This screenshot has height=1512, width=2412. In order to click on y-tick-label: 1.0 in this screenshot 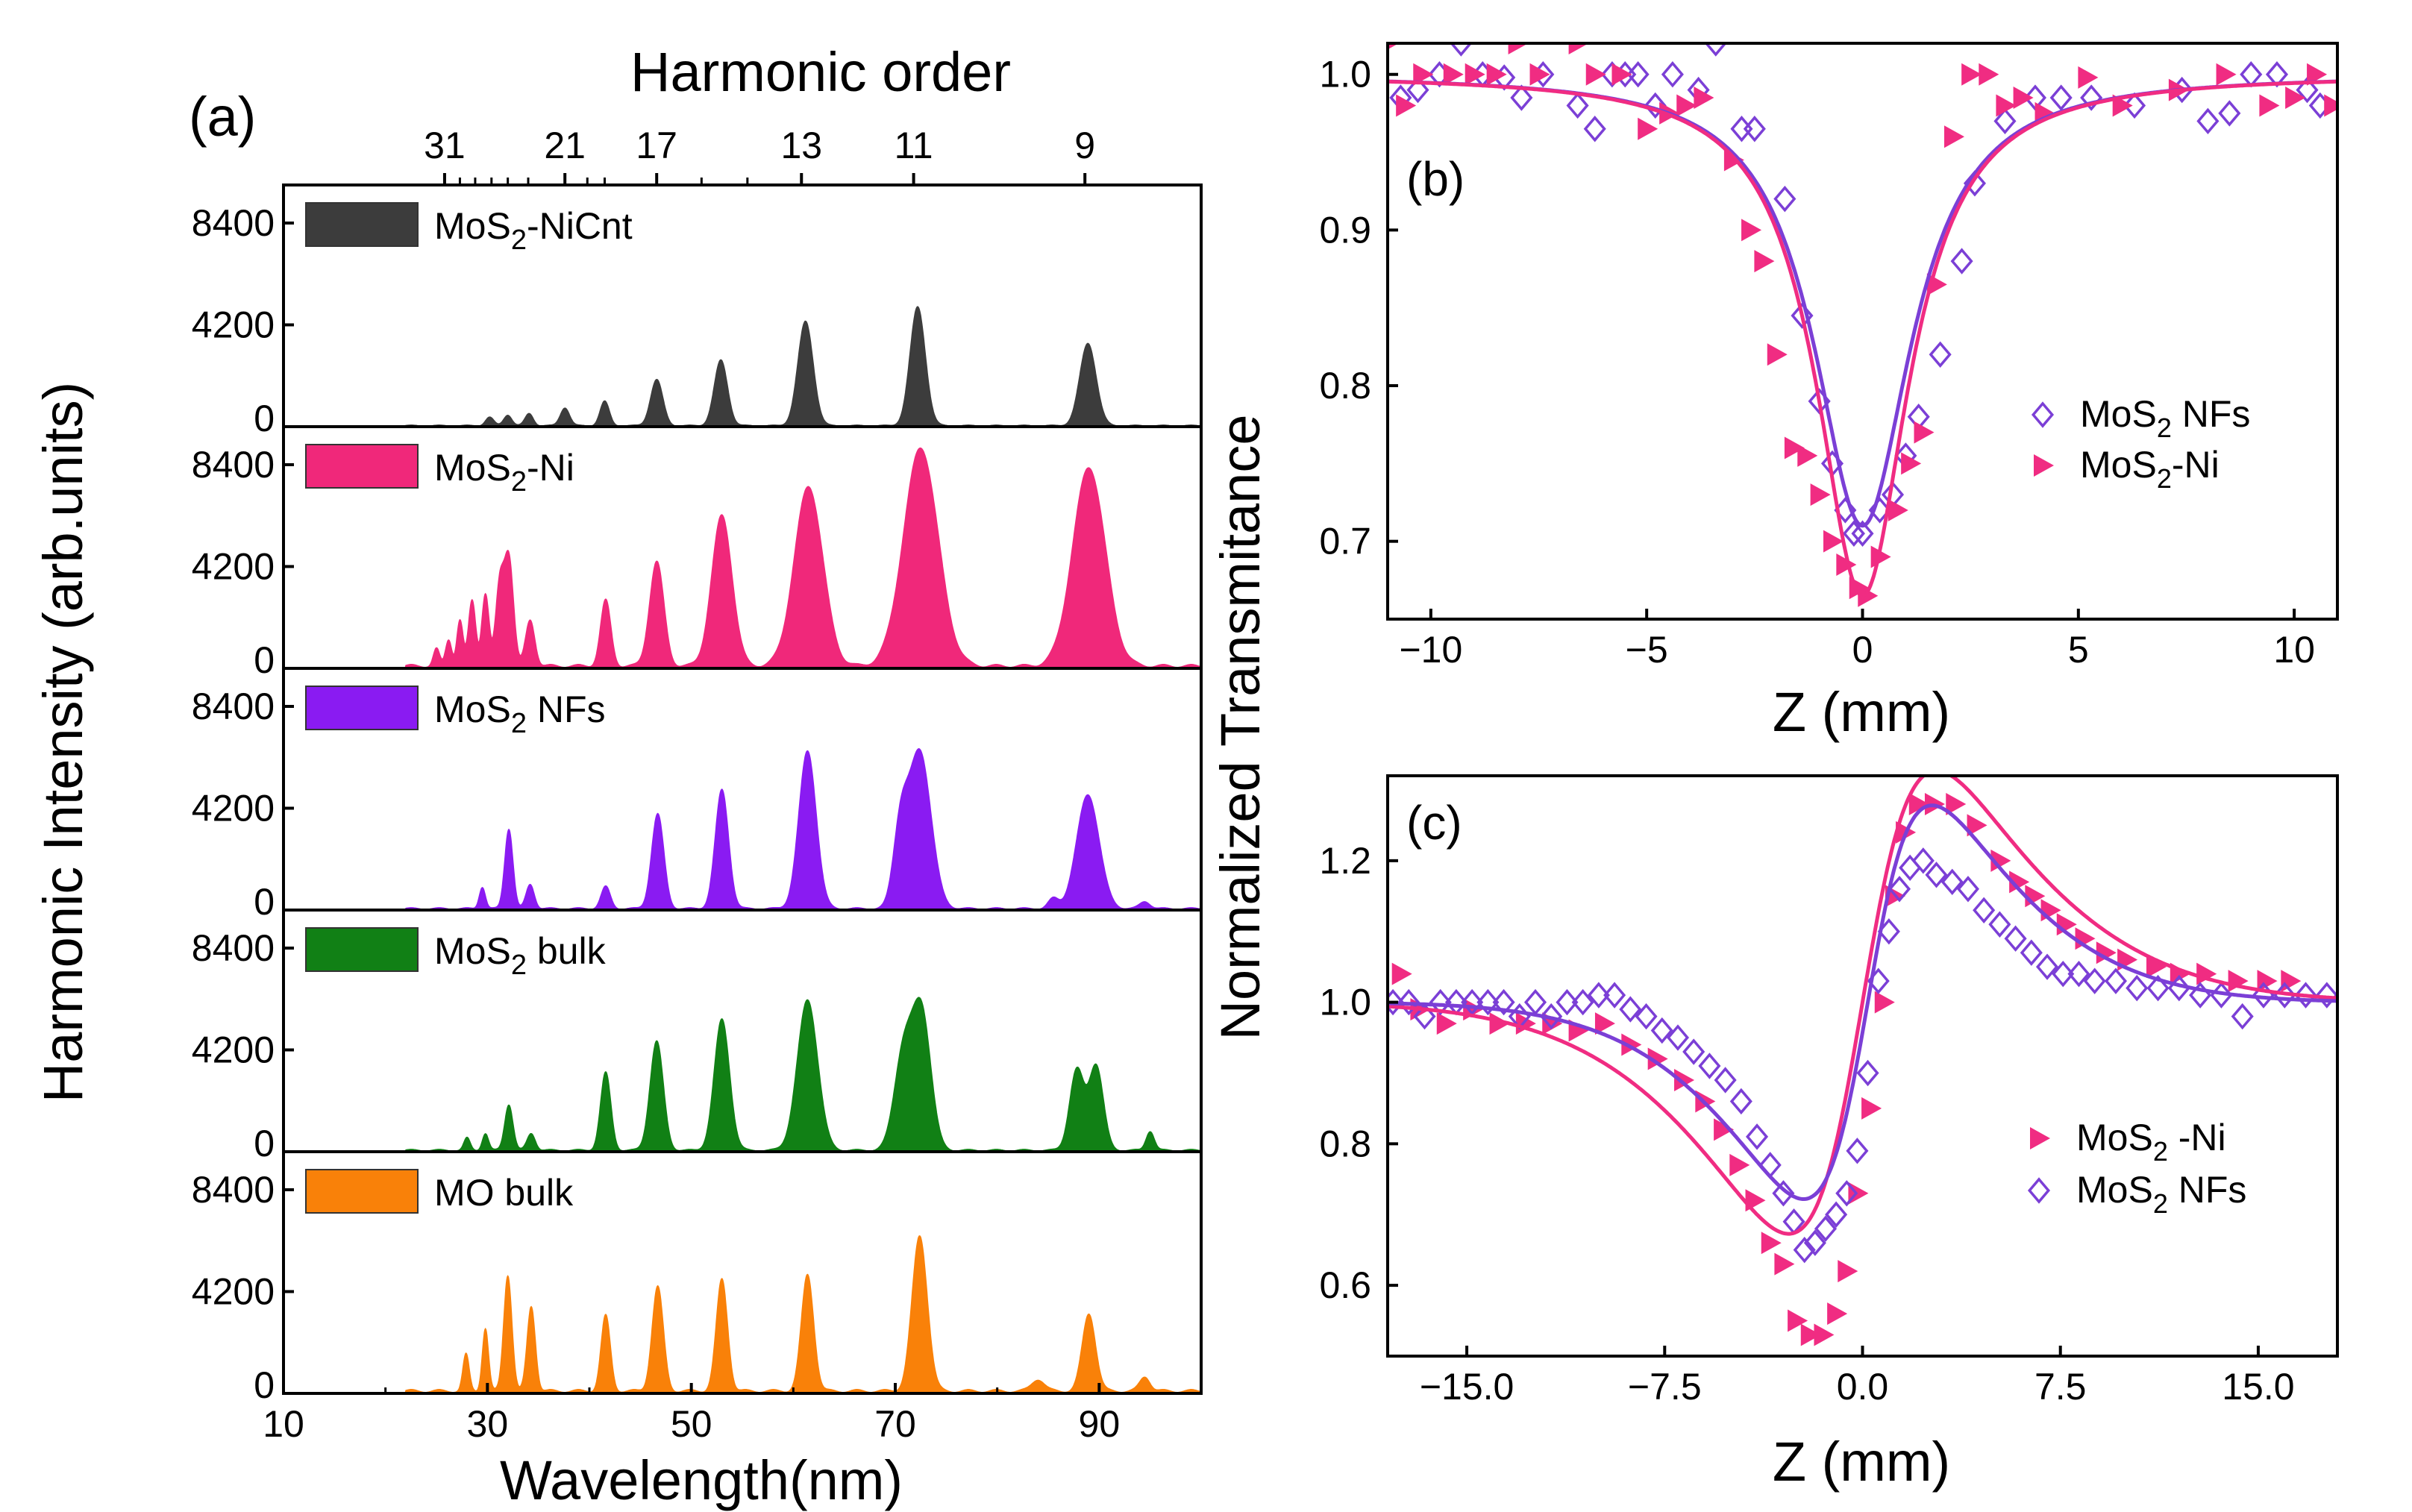, I will do `click(1345, 1002)`.